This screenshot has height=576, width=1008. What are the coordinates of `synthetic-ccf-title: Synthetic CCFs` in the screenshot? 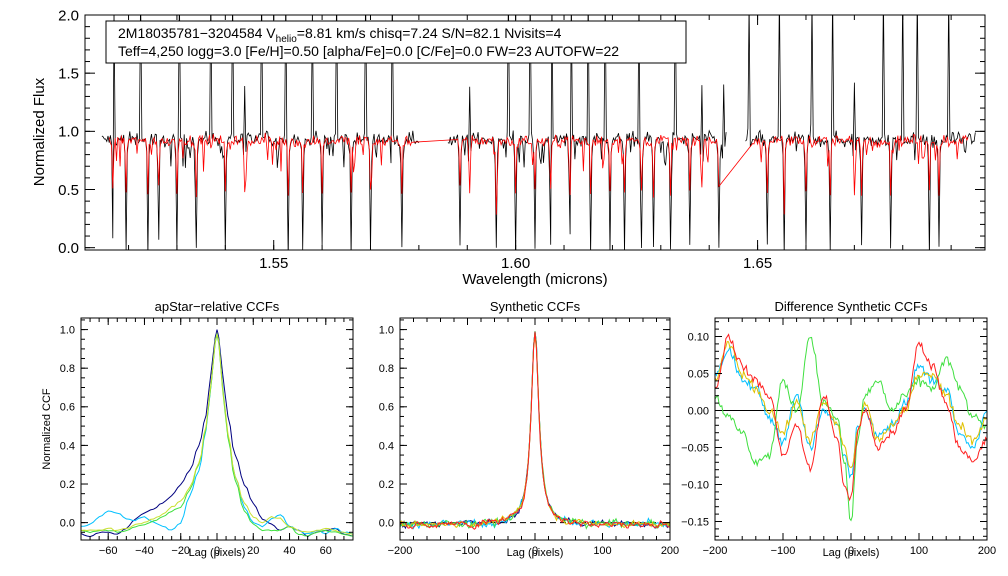 It's located at (535, 306).